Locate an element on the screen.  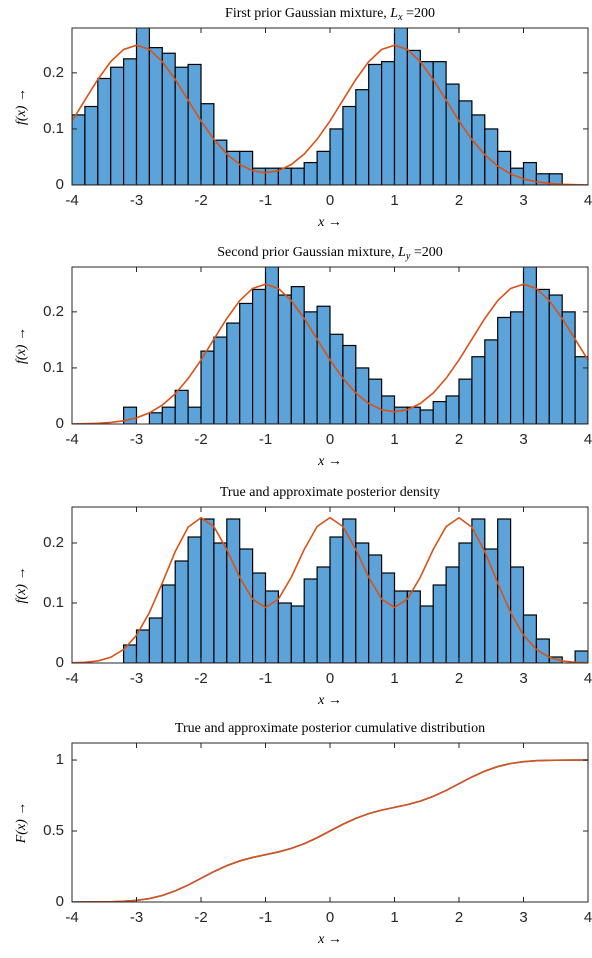
y-tick-label: 1 is located at coordinates (60, 759).